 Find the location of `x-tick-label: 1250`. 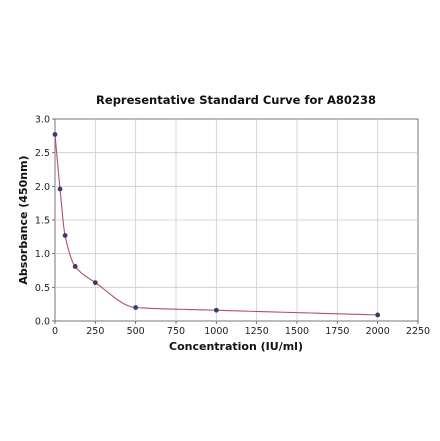

x-tick-label: 1250 is located at coordinates (257, 331).